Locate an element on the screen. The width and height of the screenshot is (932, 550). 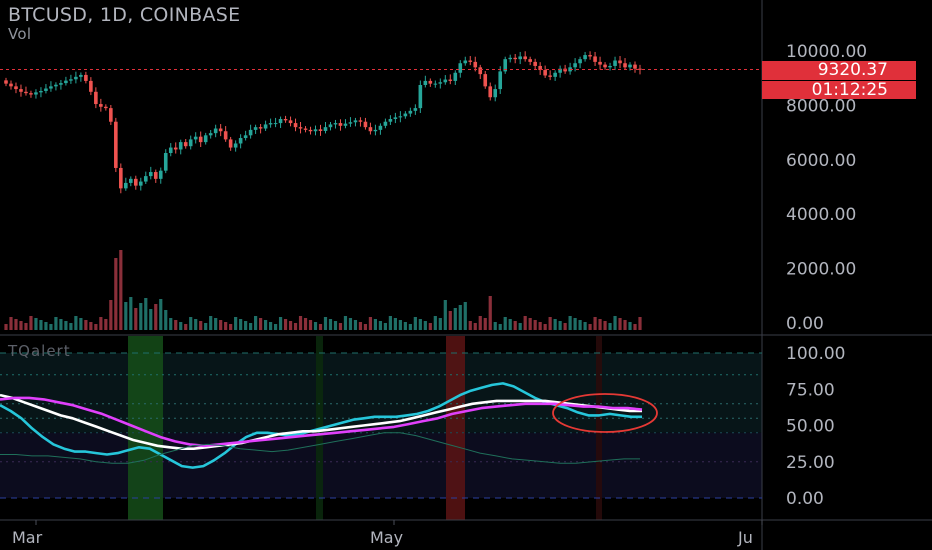
indicator-label: TQalert is located at coordinates (39, 351).